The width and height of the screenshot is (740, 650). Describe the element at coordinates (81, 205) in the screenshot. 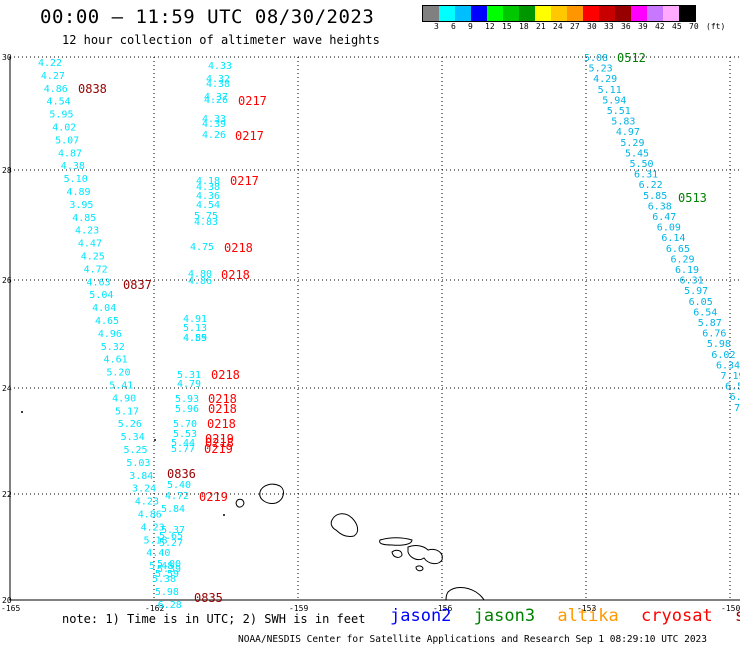

I see `swh-value: 3.95` at that location.